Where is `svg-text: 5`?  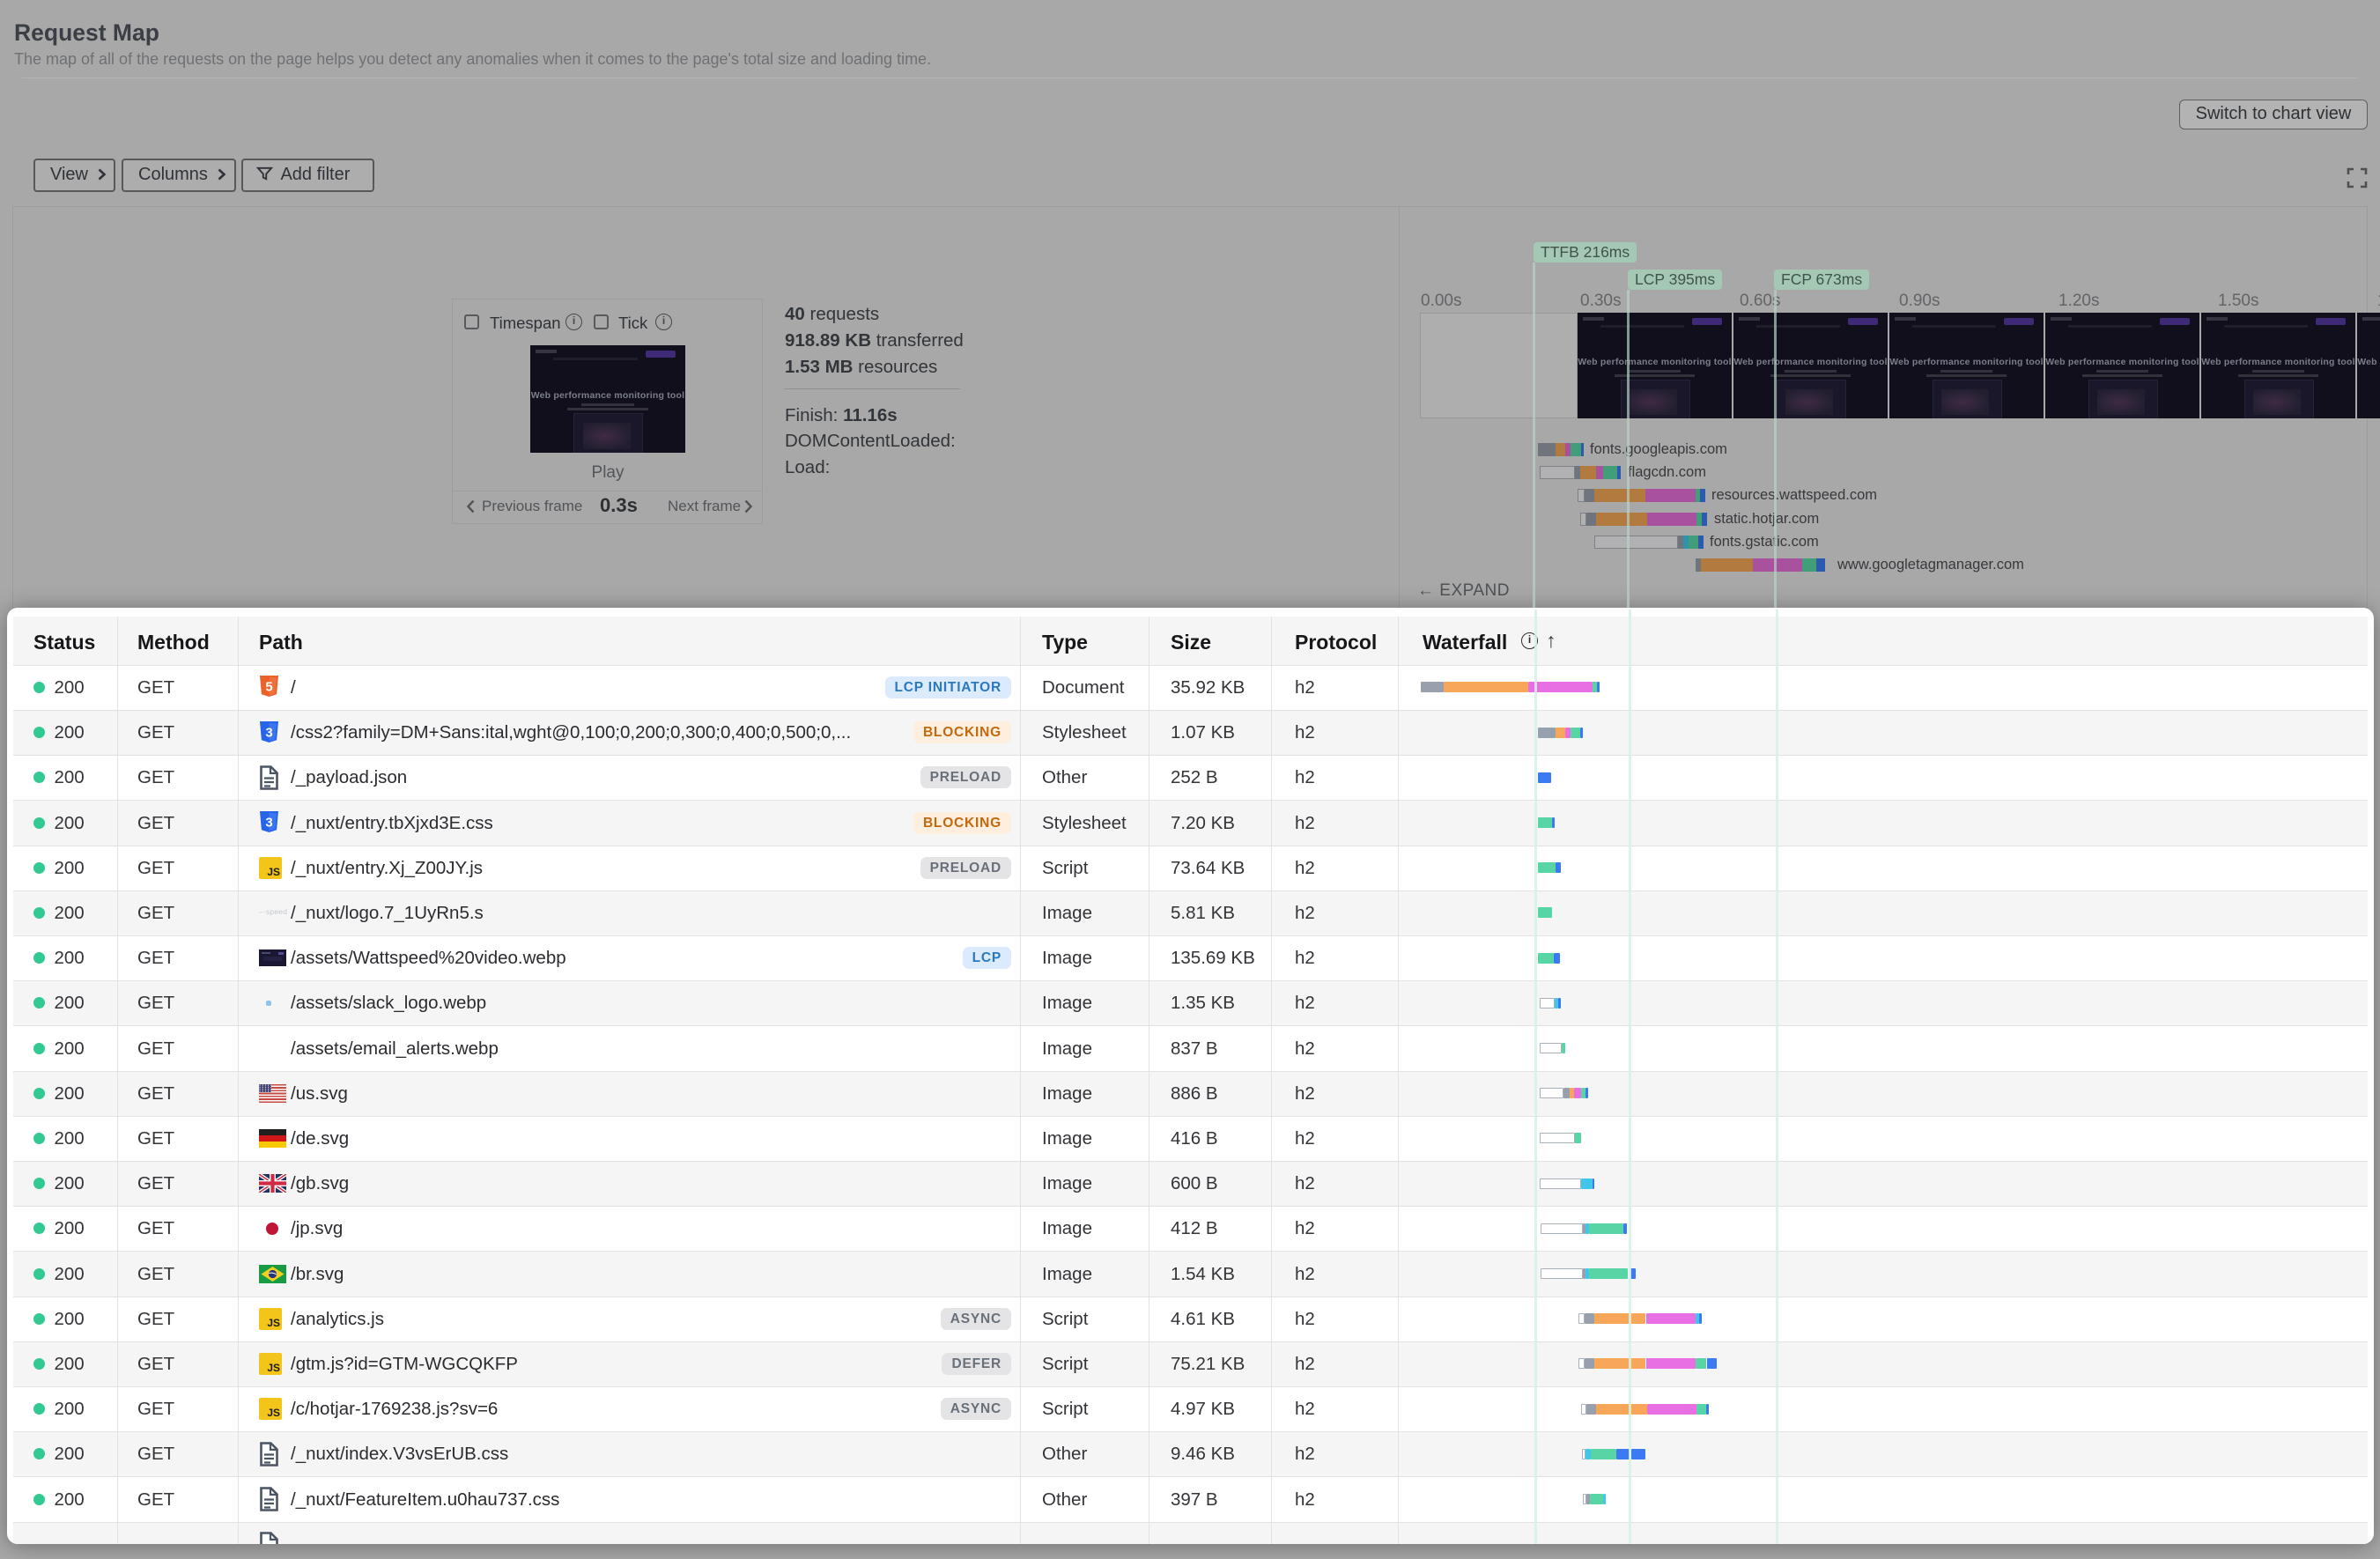 svg-text: 5 is located at coordinates (268, 687).